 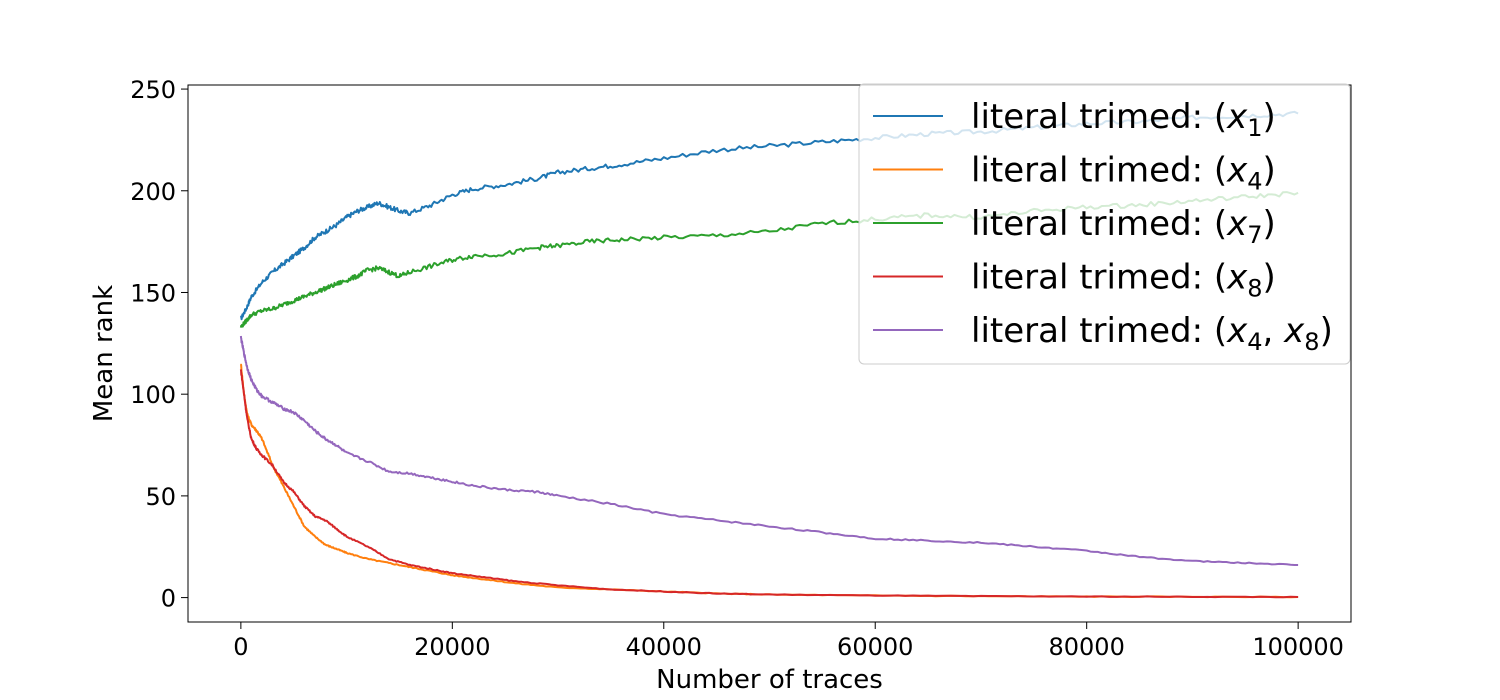 I want to click on legend-label: literal trimed: (x4, x8), so click(x=1152, y=333).